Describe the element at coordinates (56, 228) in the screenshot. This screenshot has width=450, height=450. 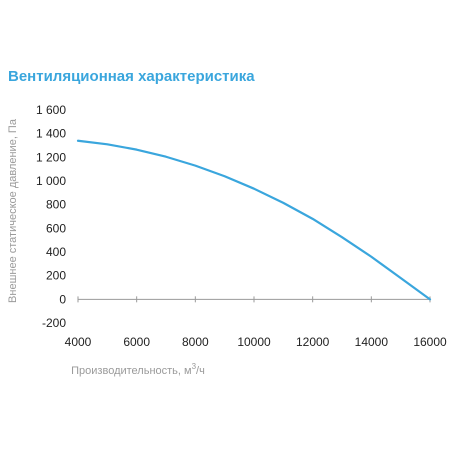
I see `y-tick-label: 600` at that location.